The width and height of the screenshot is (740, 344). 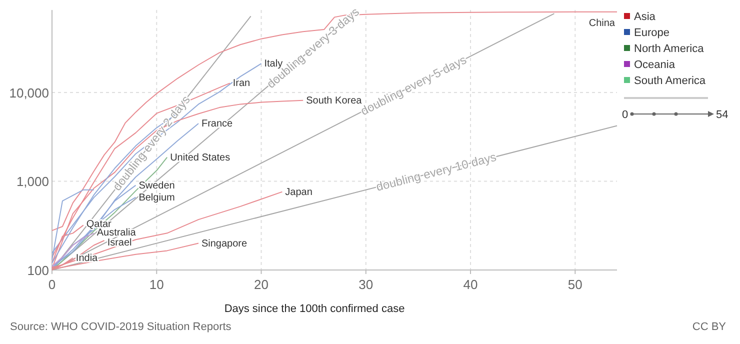 I want to click on legend-label: Oceania, so click(x=655, y=65).